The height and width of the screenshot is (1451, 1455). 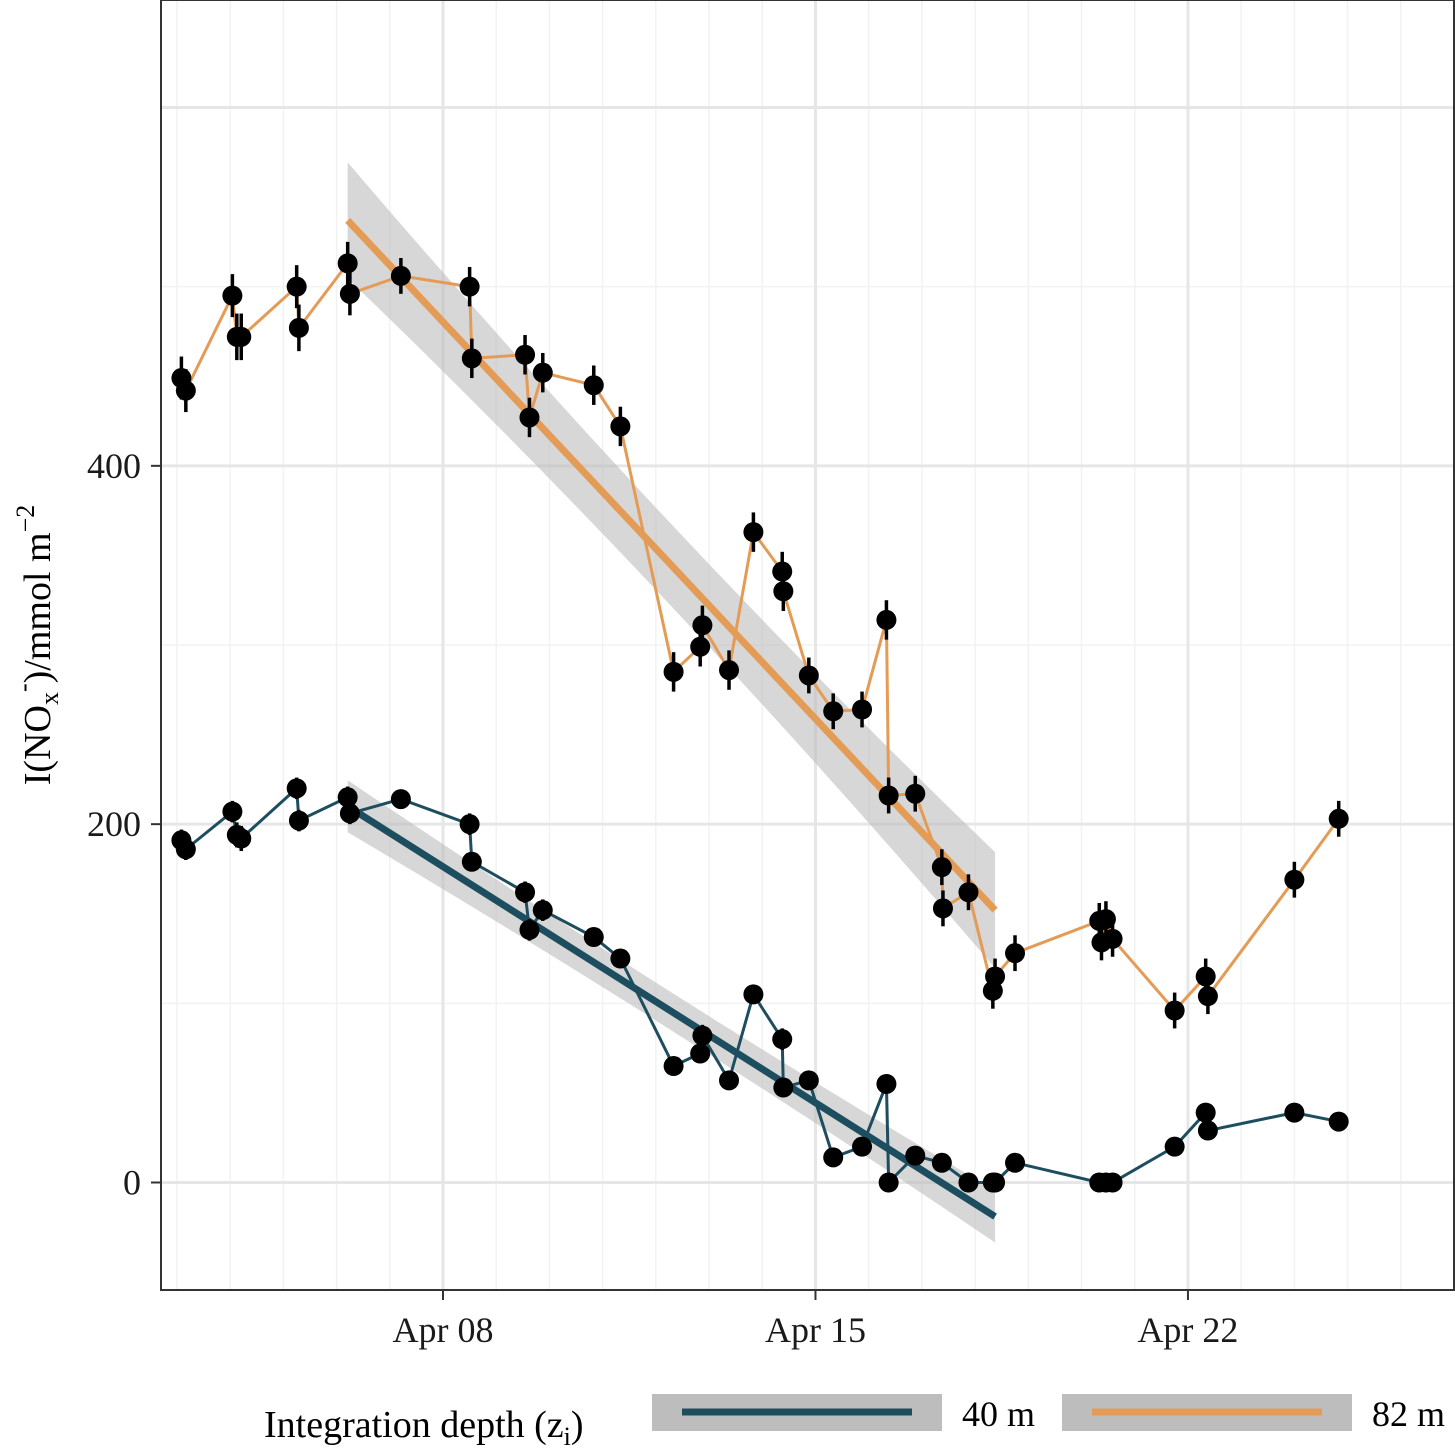 I want to click on legend-entry-label: 40 m, so click(x=998, y=1414).